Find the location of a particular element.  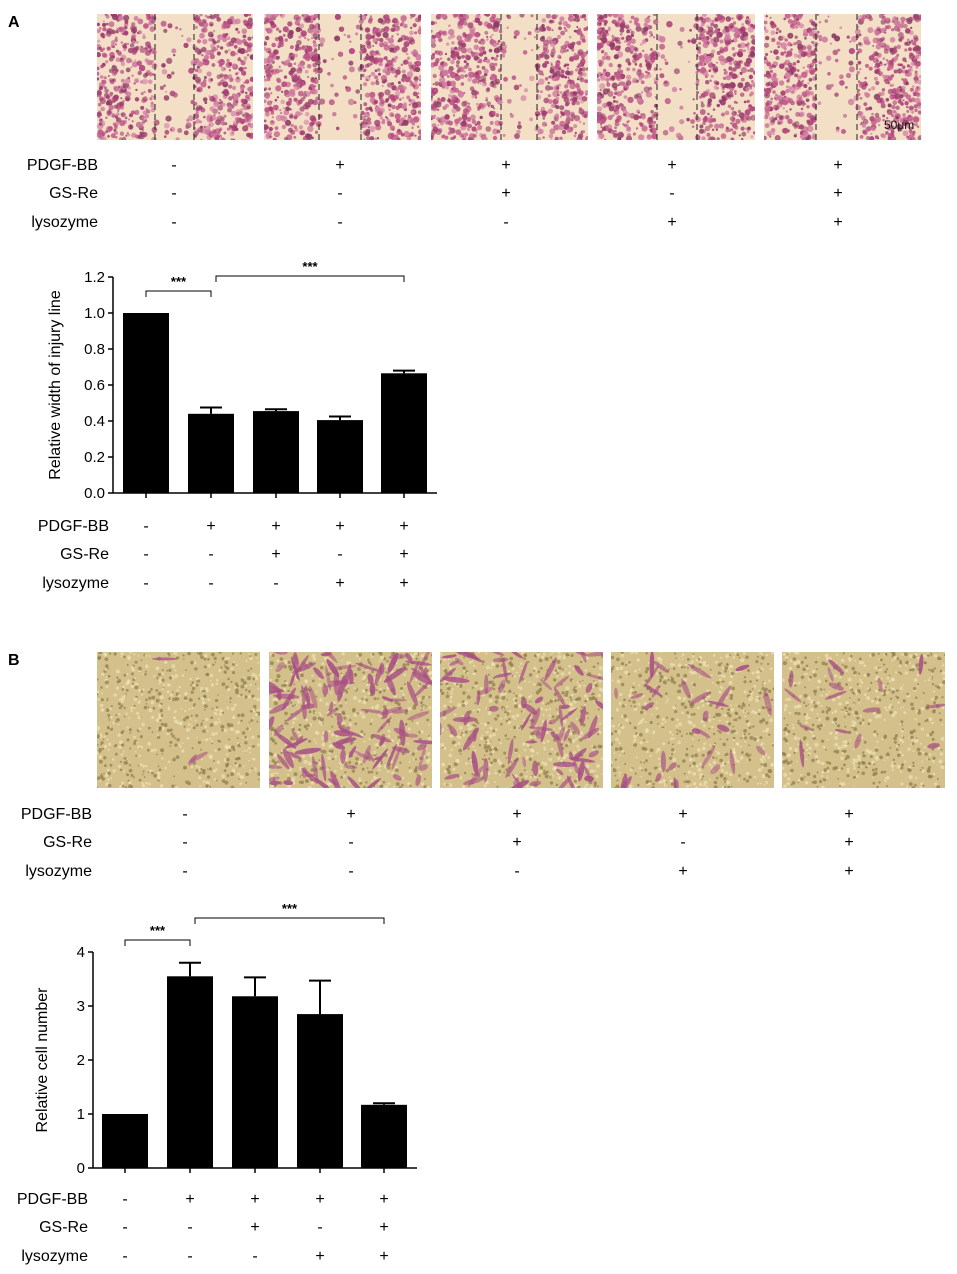

y-tick-label: 0.0 is located at coordinates (94, 493).